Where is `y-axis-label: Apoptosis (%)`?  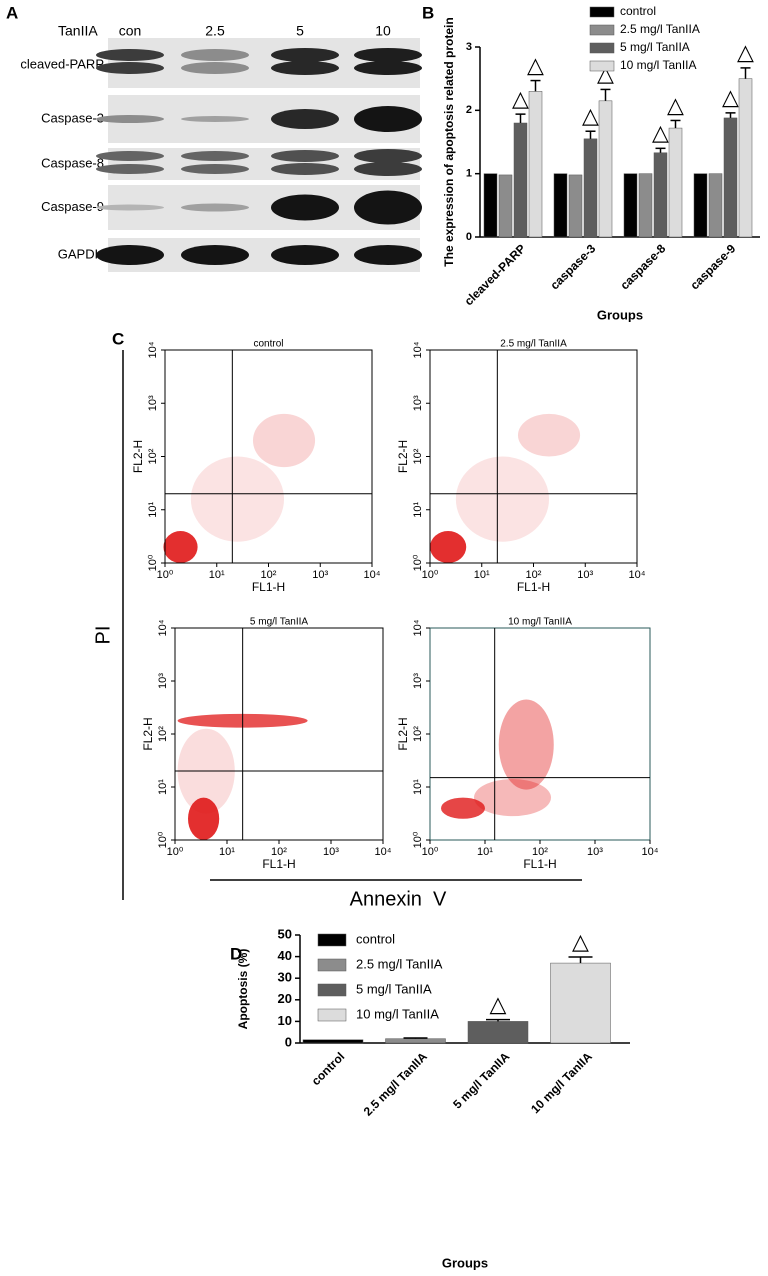 y-axis-label: Apoptosis (%) is located at coordinates (243, 989).